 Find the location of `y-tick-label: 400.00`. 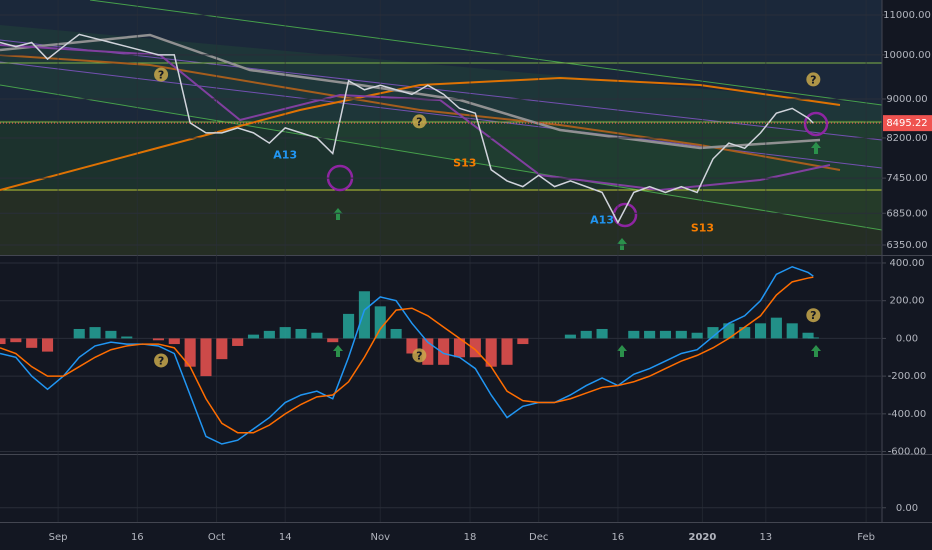

y-tick-label: 400.00 is located at coordinates (907, 263).